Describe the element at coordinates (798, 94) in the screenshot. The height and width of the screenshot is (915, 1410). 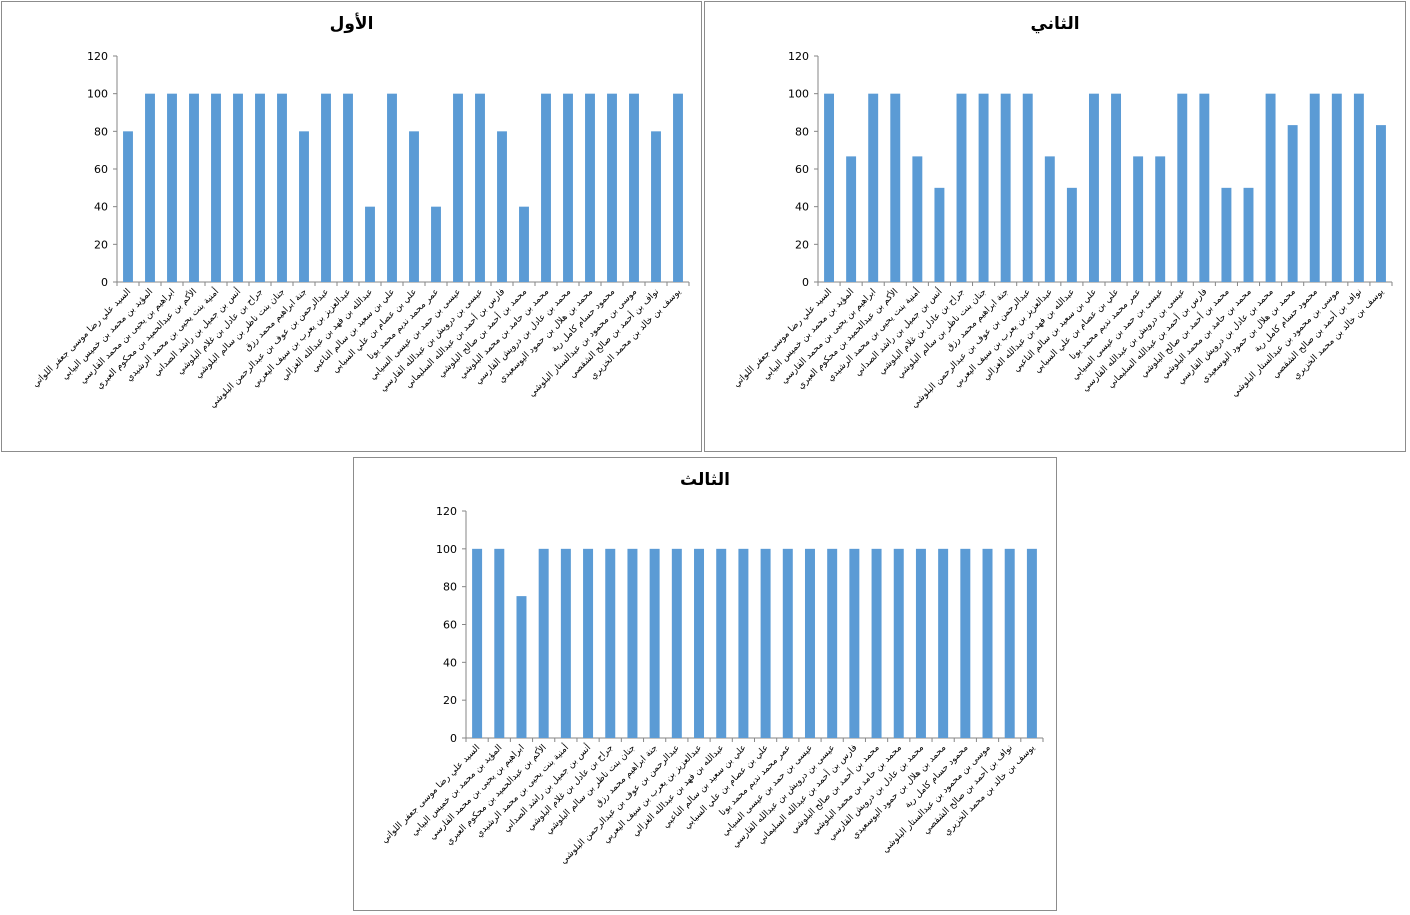
I see `y-tick-label: 100` at that location.